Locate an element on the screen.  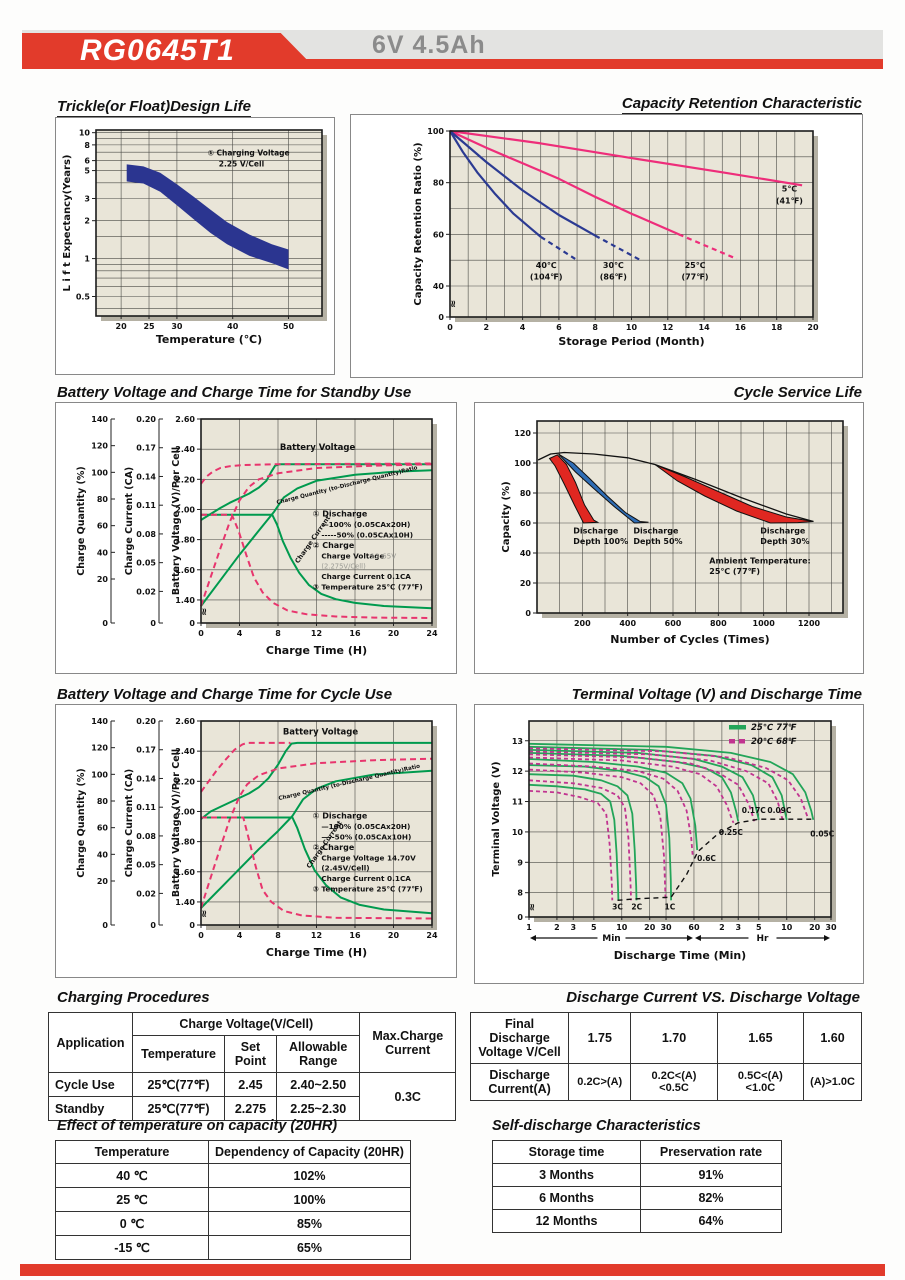
title-terminal-voltage: Terminal Voltage (V) and Discharge Time is located at coordinates (712, 696).